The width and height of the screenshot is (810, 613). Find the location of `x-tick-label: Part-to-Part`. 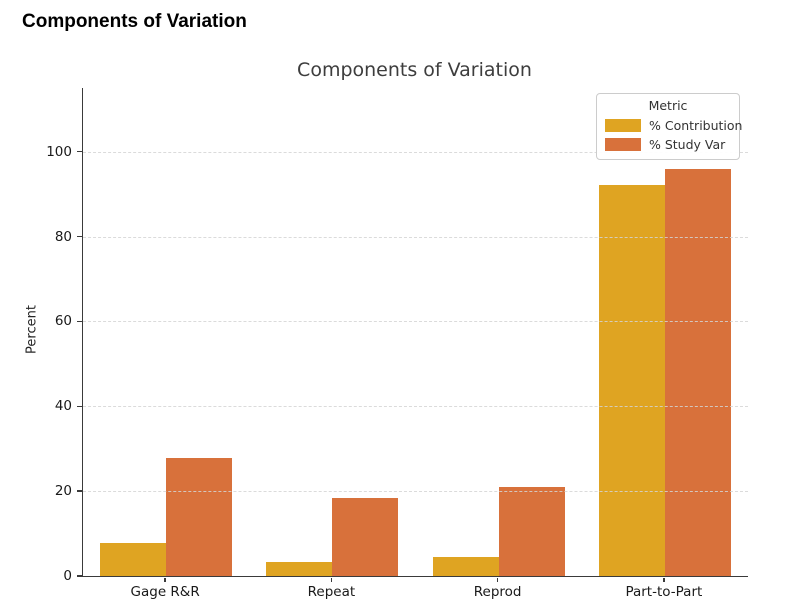

x-tick-label: Part-to-Part is located at coordinates (664, 592).